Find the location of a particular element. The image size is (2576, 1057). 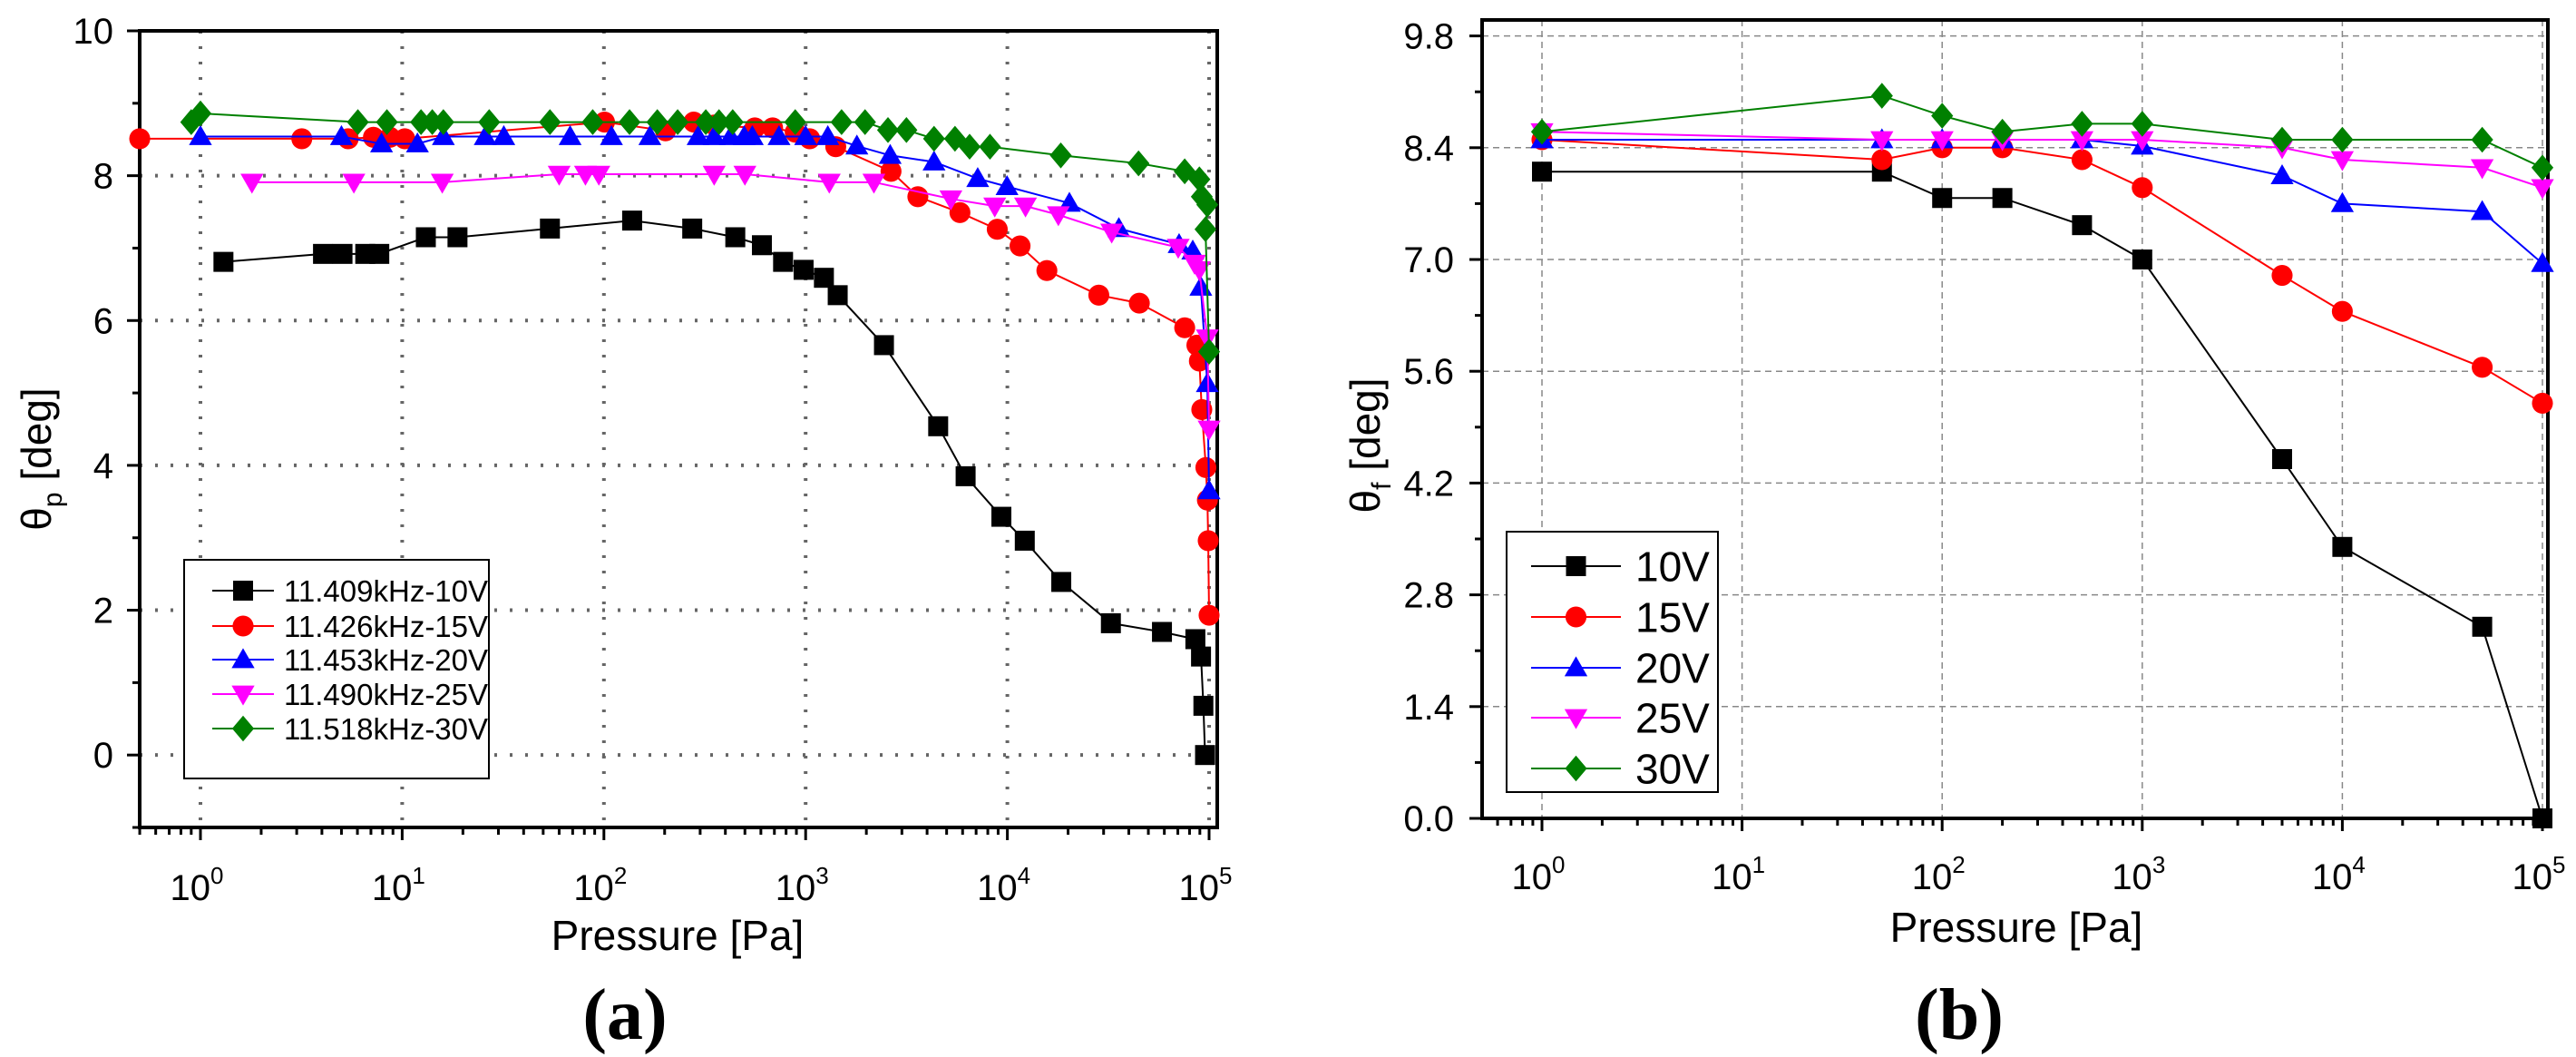

y-axis-subscript: p is located at coordinates (53, 499).